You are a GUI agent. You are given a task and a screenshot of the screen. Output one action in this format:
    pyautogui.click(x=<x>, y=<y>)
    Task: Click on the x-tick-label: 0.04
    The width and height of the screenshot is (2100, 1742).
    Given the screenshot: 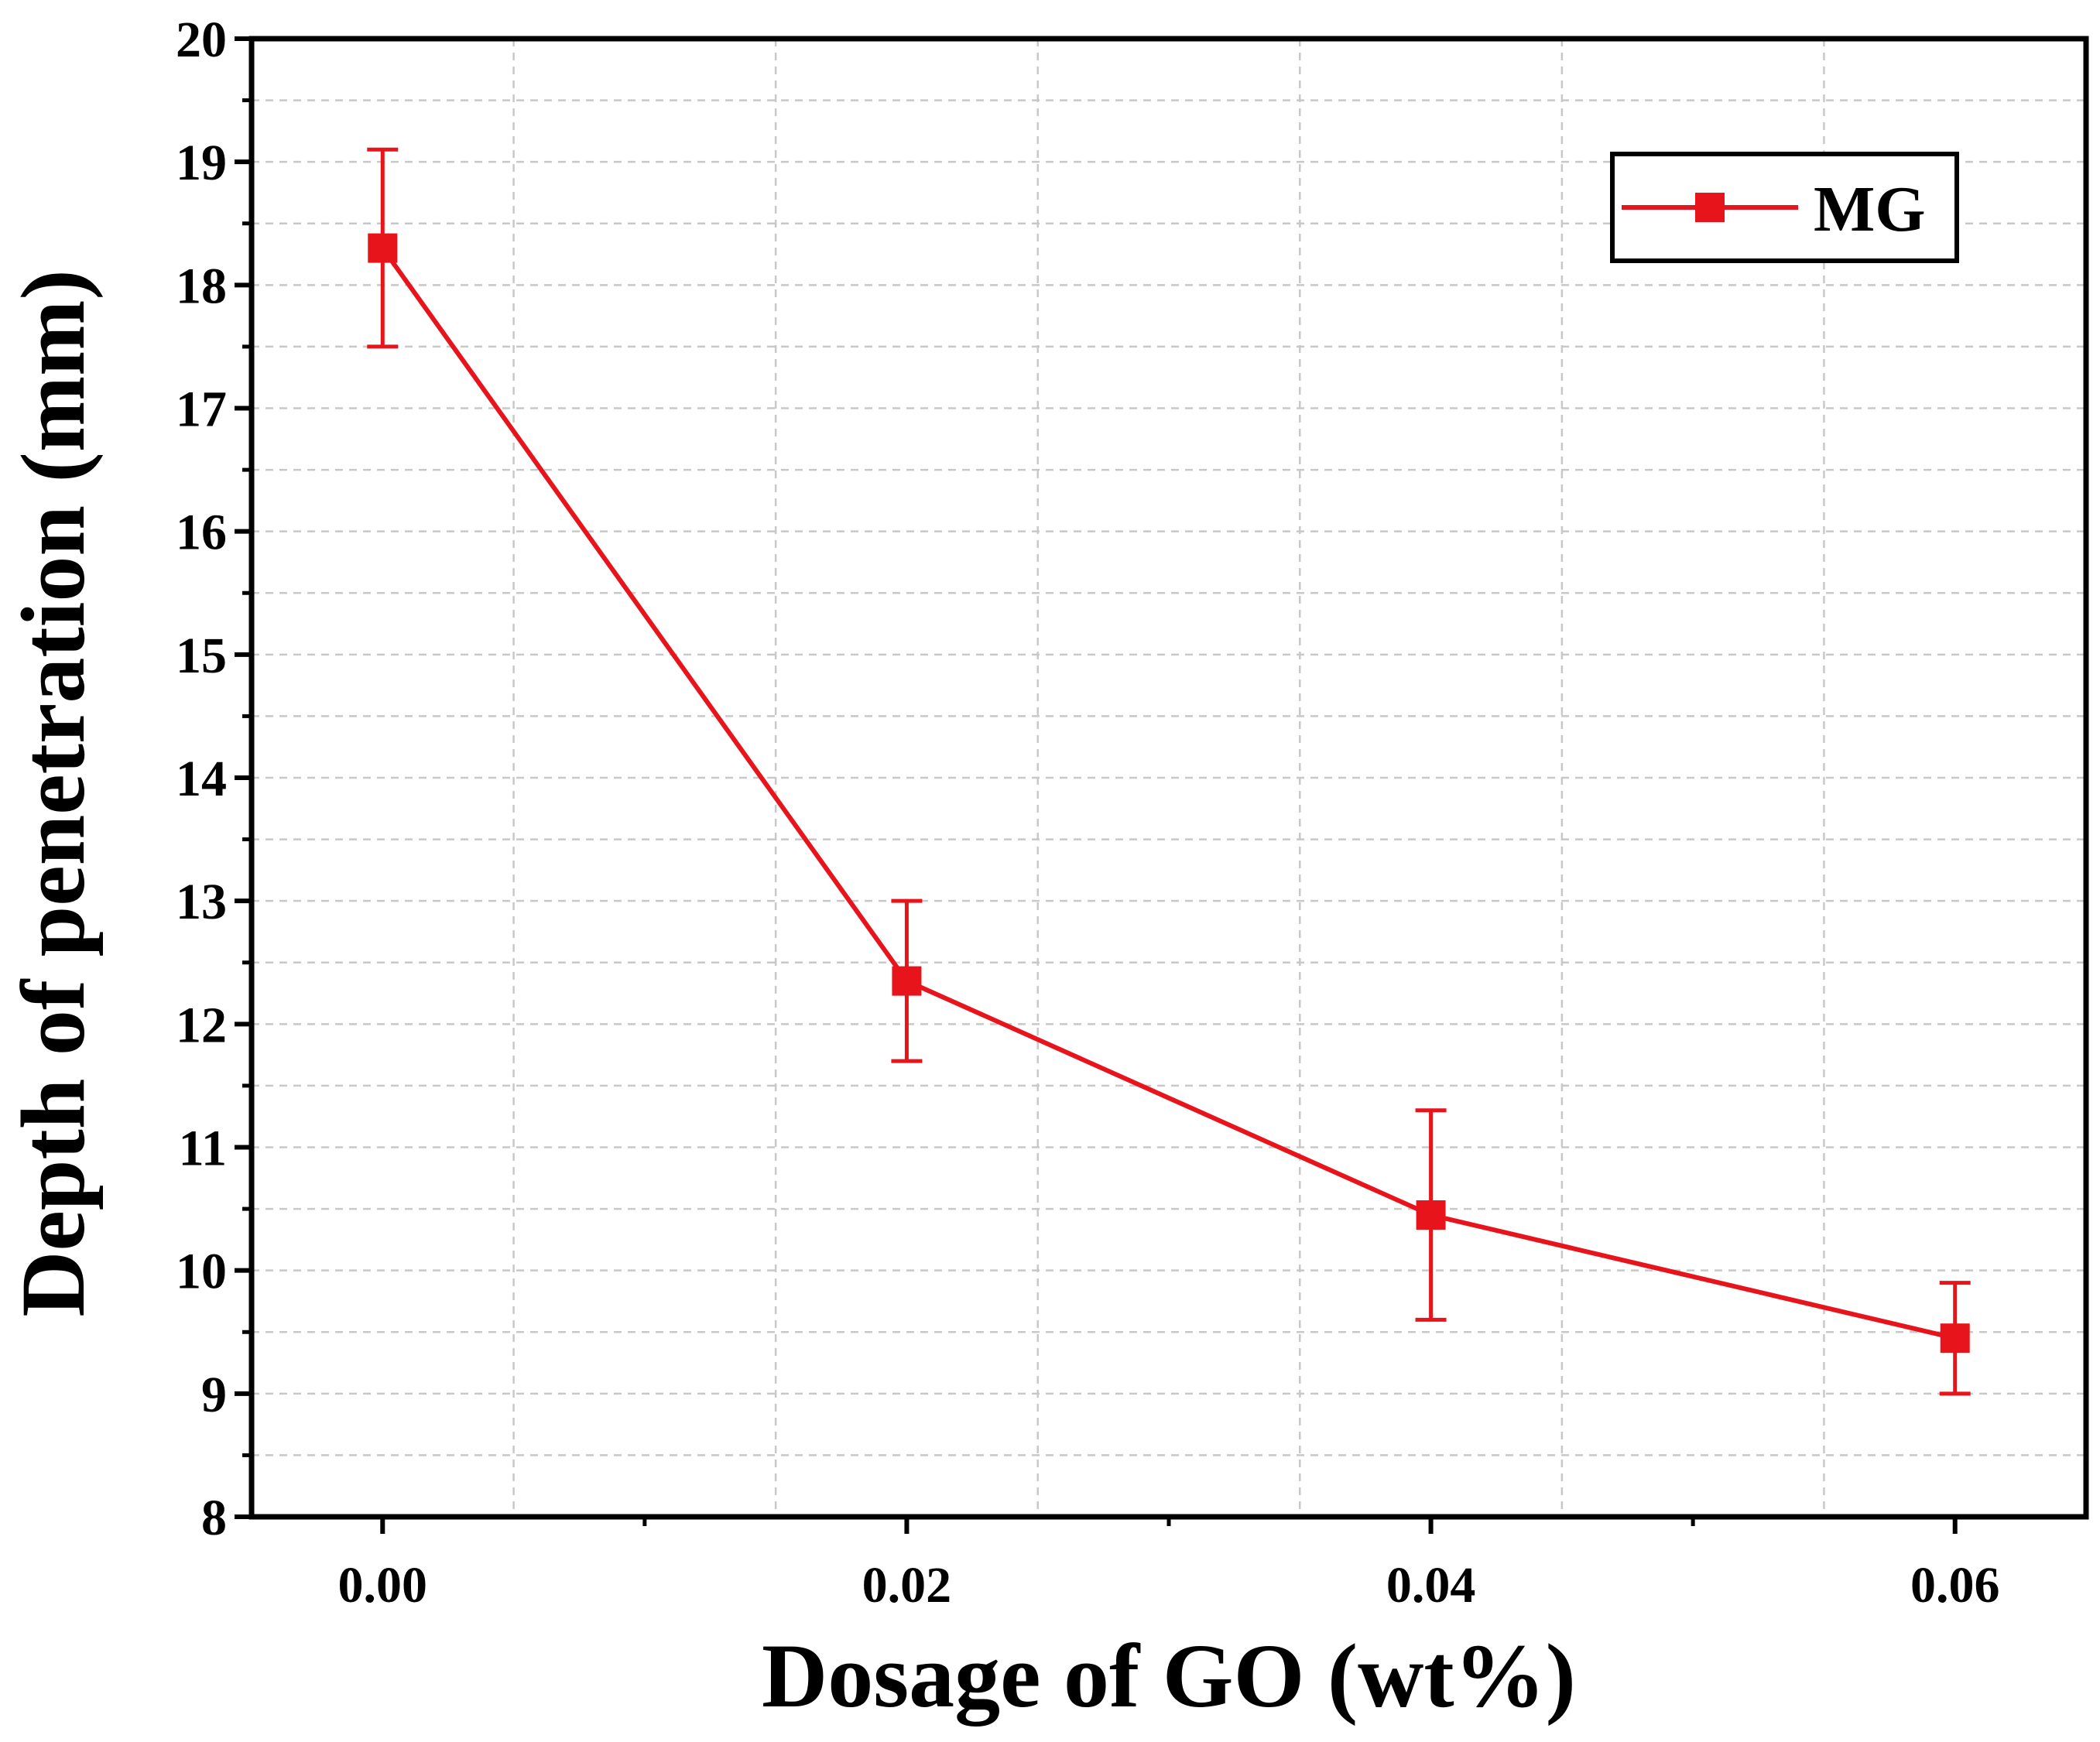 What is the action you would take?
    pyautogui.click(x=1431, y=1585)
    